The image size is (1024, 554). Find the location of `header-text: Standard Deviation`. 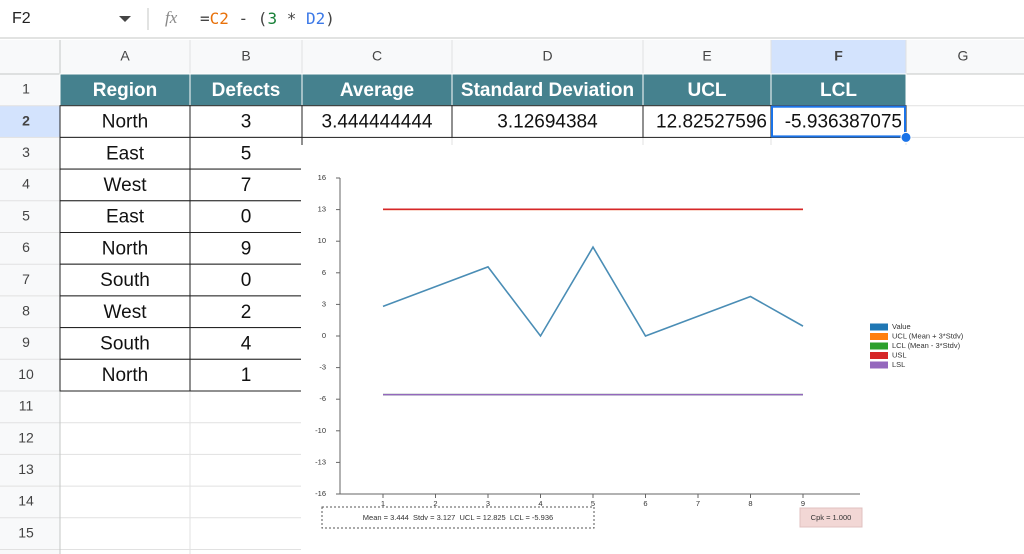

header-text: Standard Deviation is located at coordinates (547, 90).